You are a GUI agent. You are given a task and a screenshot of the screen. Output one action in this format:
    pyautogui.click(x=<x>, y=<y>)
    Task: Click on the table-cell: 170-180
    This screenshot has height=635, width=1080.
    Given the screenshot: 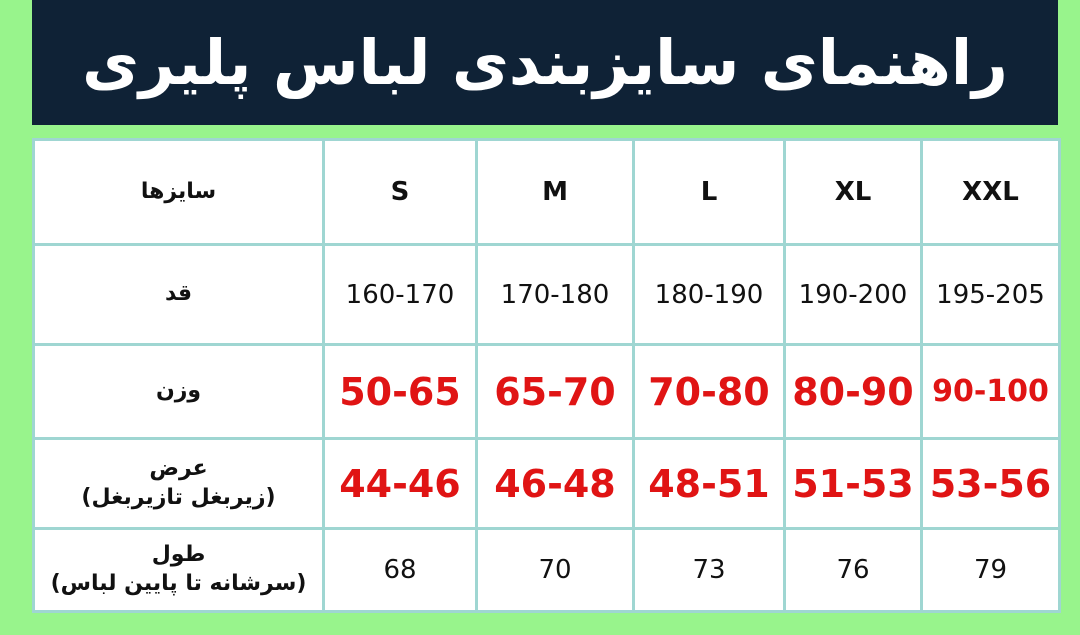 What is the action you would take?
    pyautogui.click(x=555, y=294)
    